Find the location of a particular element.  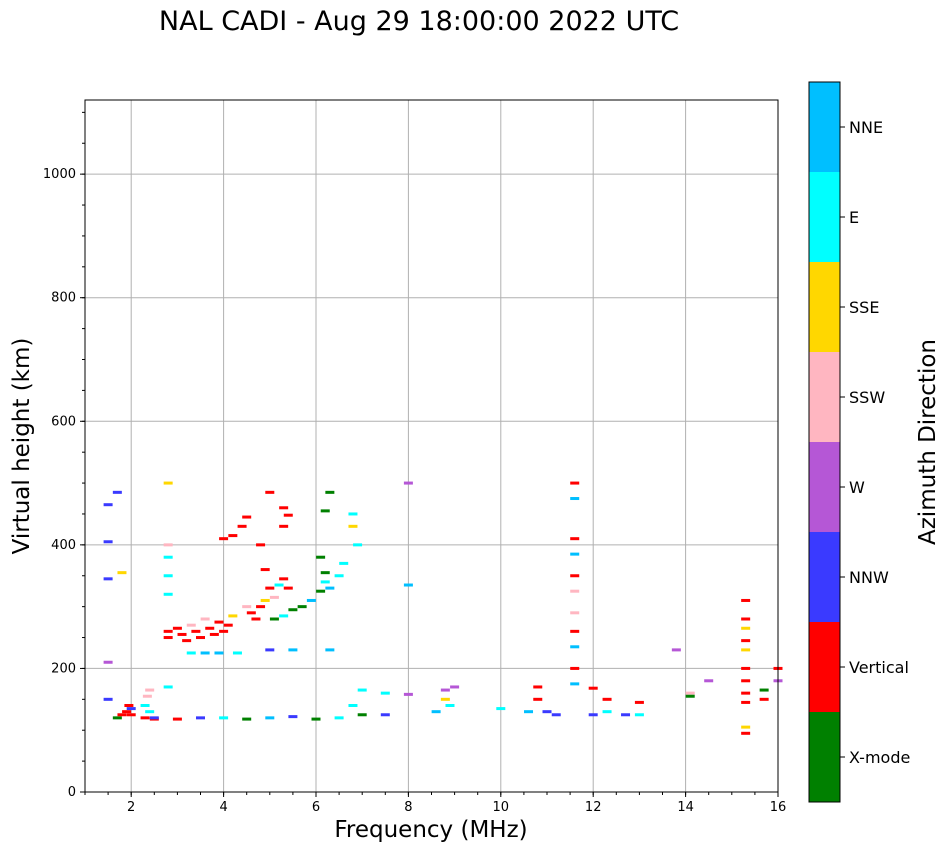

y-tick-label: 400 is located at coordinates (63, 545).